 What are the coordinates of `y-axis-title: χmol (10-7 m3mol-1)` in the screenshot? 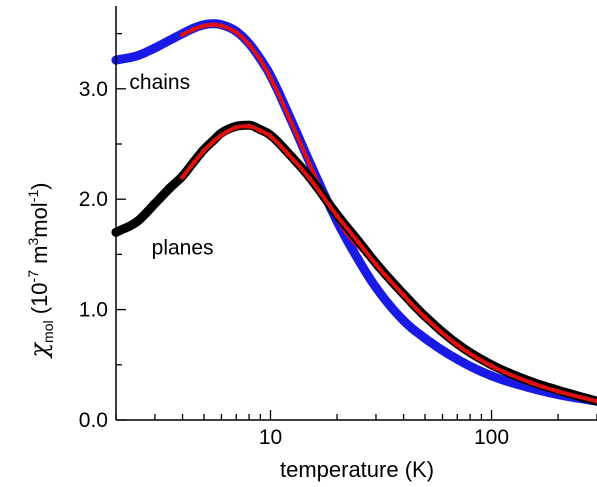 It's located at (40, 271).